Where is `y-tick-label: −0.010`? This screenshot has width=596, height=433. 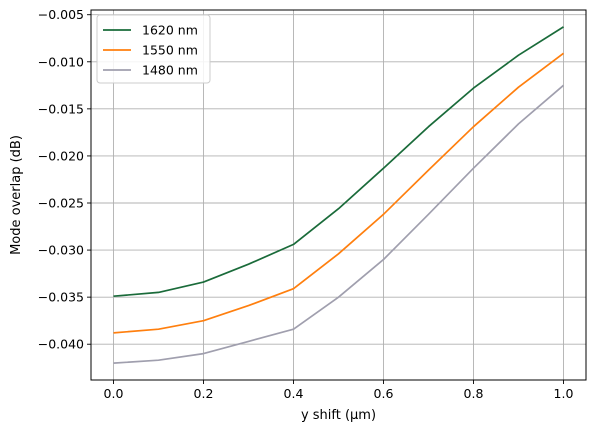 y-tick-label: −0.010 is located at coordinates (61, 61).